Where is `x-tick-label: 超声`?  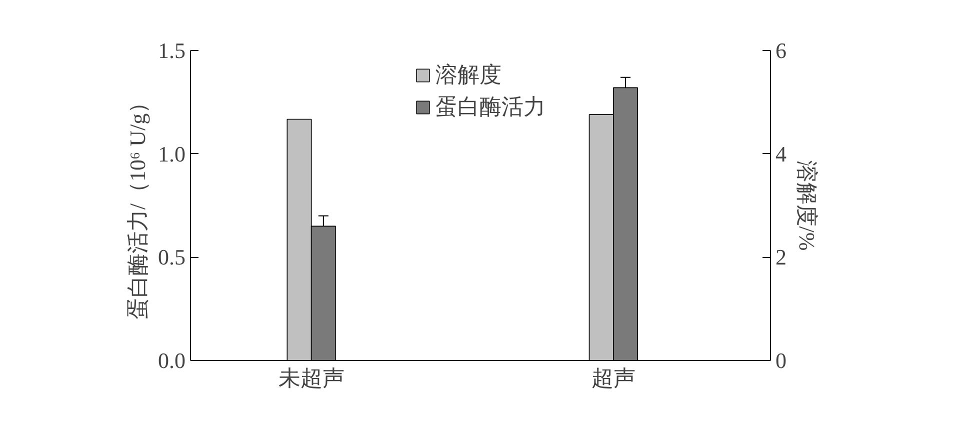 x-tick-label: 超声 is located at coordinates (613, 378).